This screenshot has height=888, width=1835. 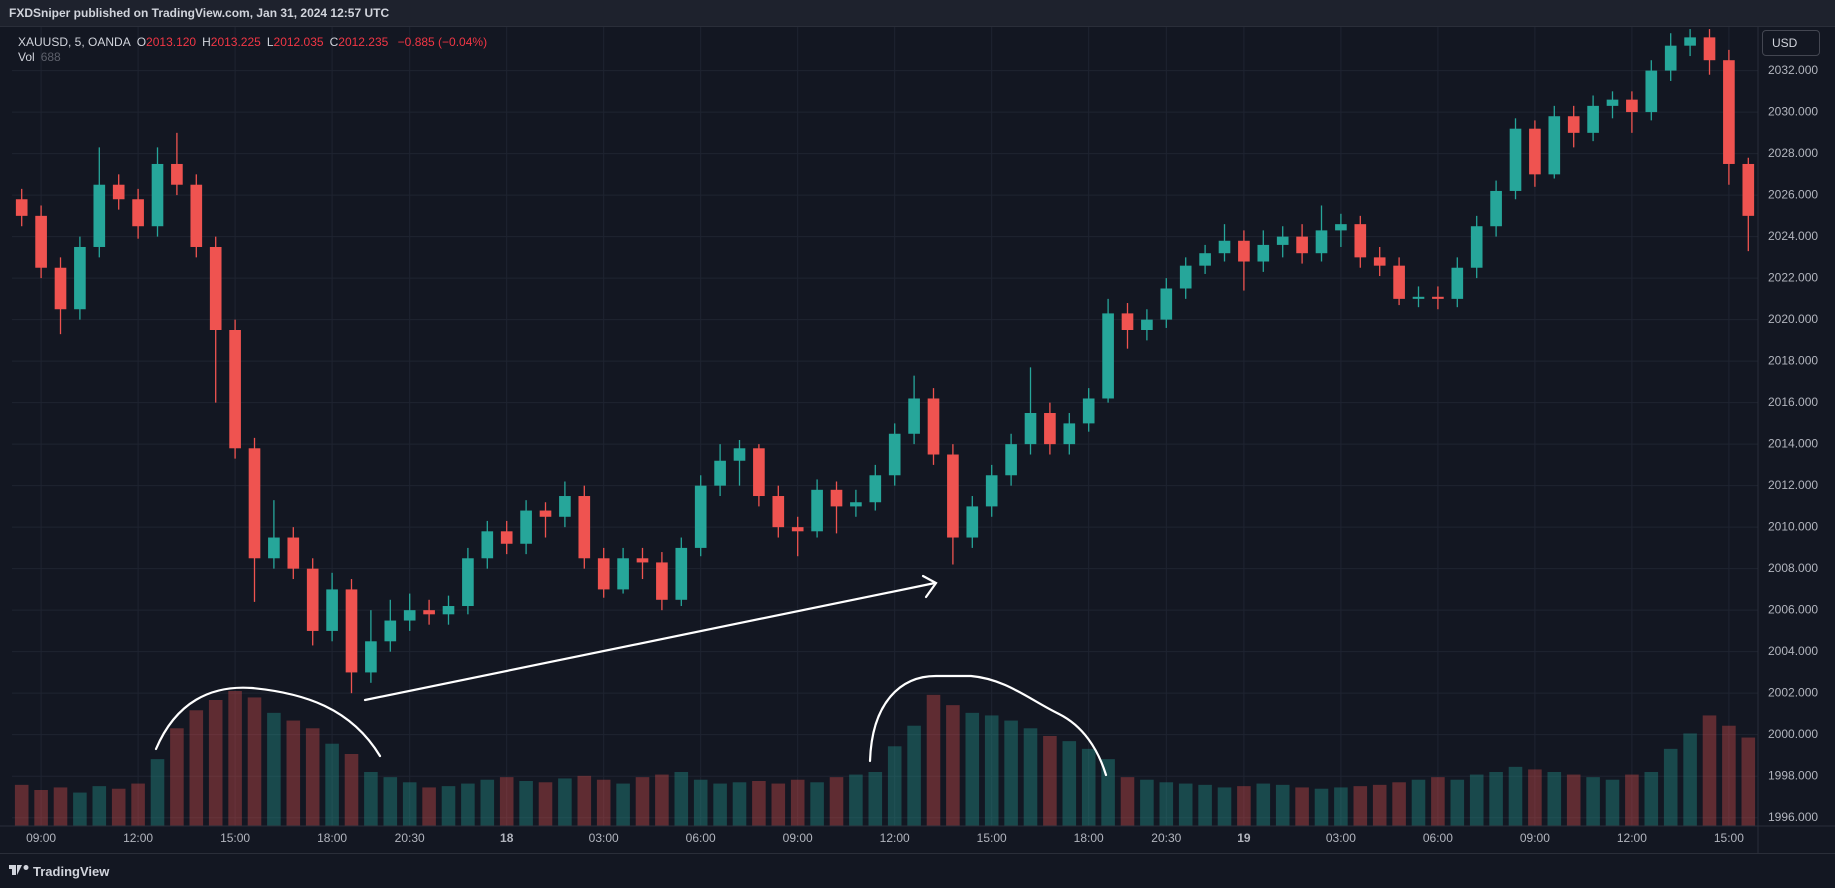 What do you see at coordinates (1793, 609) in the screenshot?
I see `y-tick-label: 2006.000` at bounding box center [1793, 609].